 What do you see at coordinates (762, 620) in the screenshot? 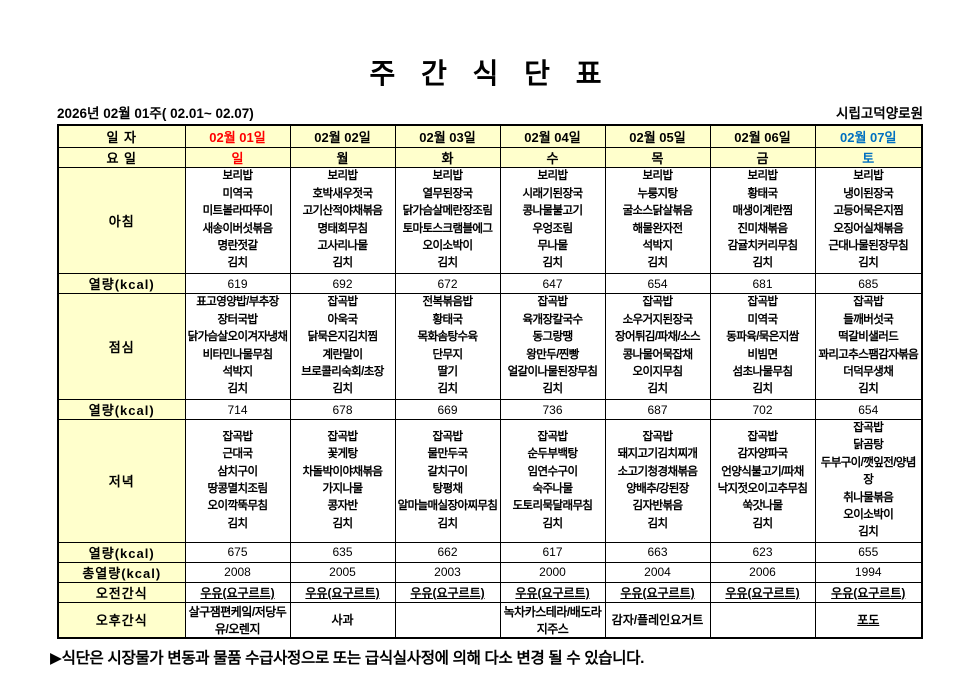
I see `pm-snack-day6` at bounding box center [762, 620].